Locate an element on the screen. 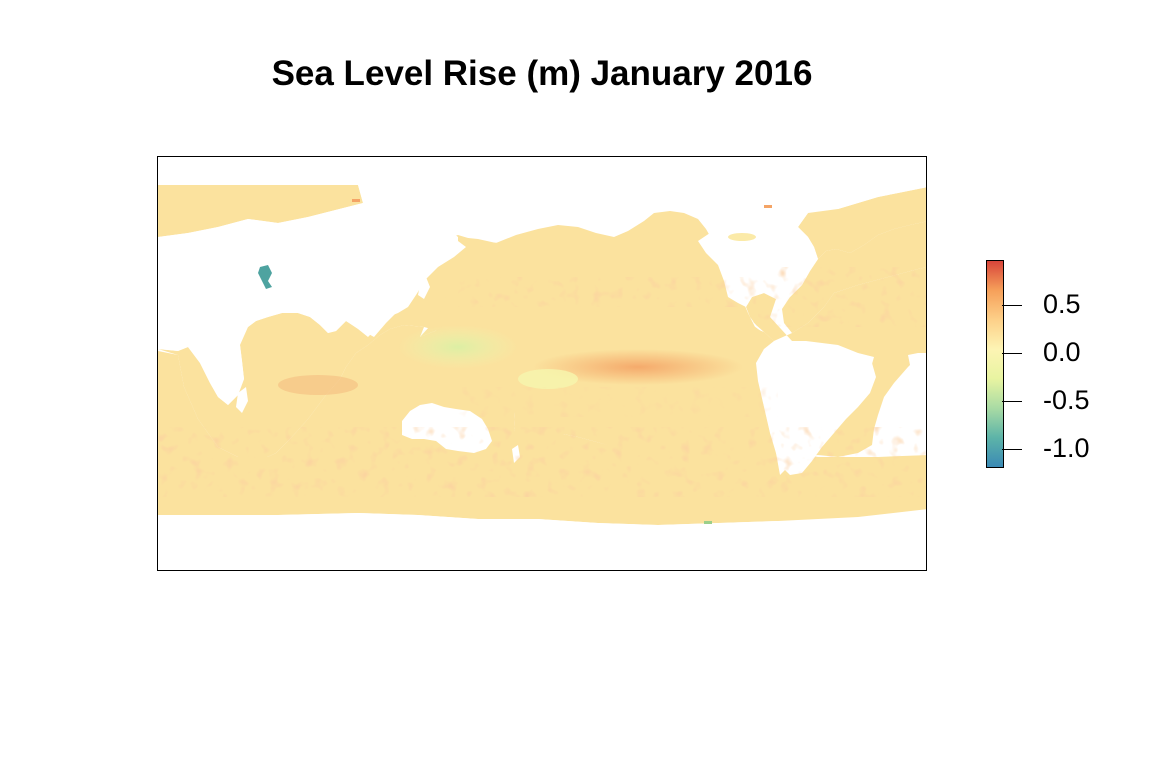 The image size is (1152, 768). anomaly-caspian is located at coordinates (265, 277).